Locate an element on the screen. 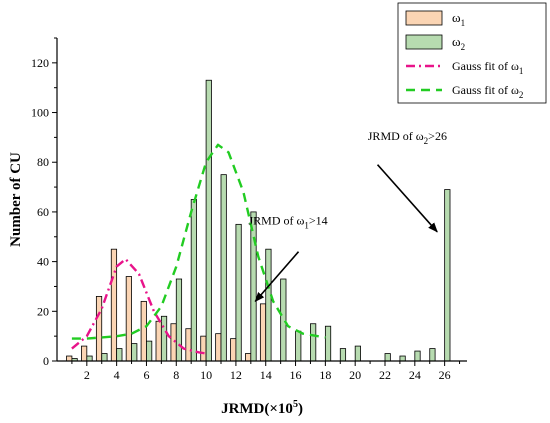 This screenshot has height=423, width=550. x-tick-label: 18 is located at coordinates (325, 375).